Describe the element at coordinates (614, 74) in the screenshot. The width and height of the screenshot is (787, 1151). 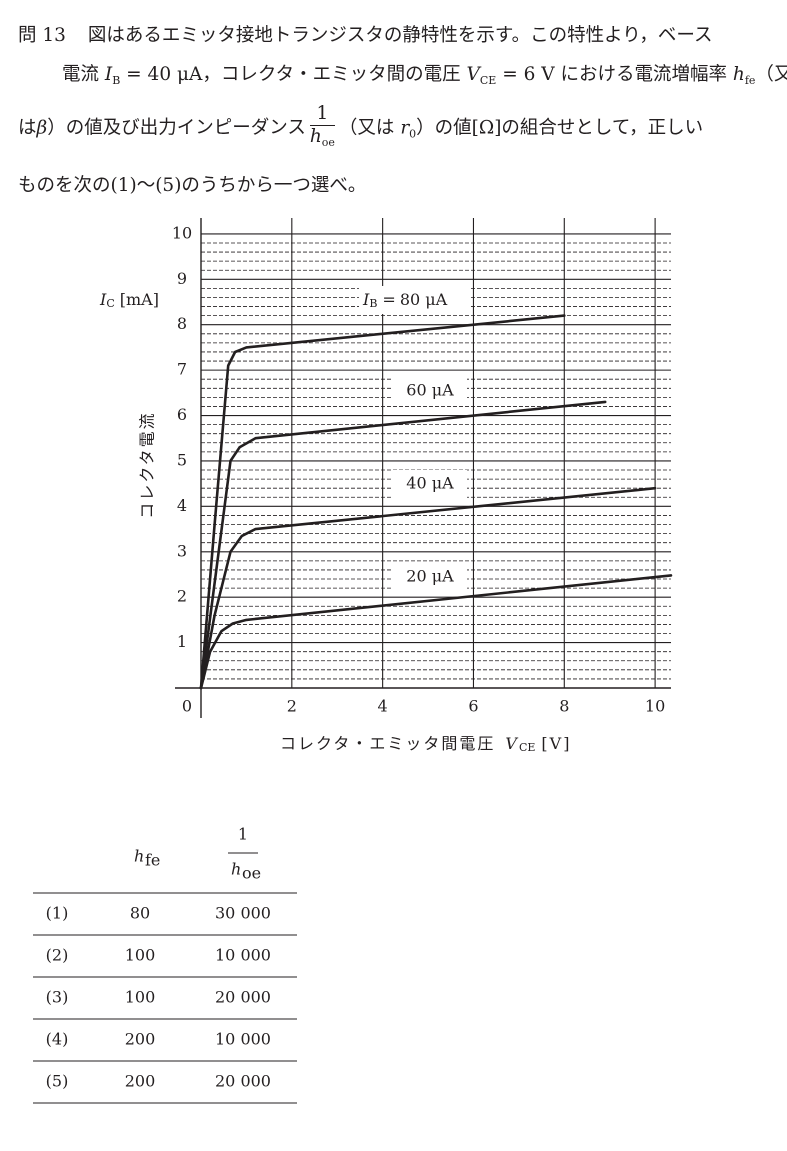
I see `question-text: = 6 V における電流増幅率` at that location.